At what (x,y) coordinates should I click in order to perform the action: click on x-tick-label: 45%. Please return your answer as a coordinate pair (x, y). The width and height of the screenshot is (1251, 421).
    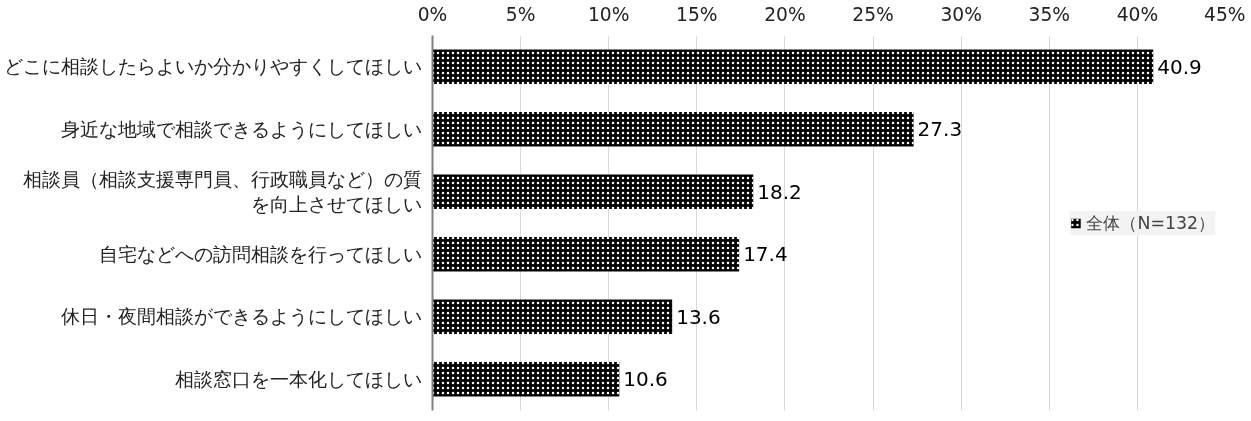
    Looking at the image, I should click on (1225, 14).